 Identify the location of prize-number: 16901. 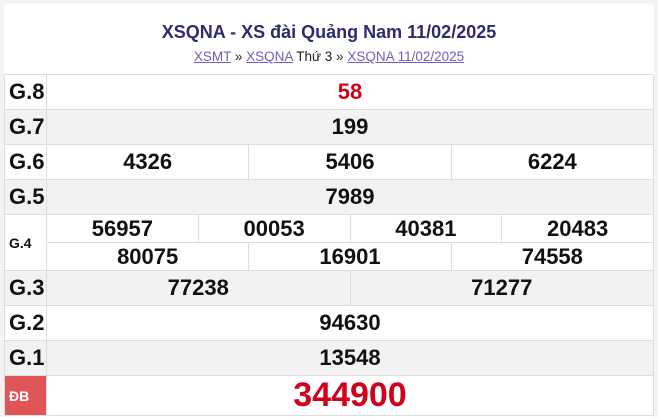
(349, 256).